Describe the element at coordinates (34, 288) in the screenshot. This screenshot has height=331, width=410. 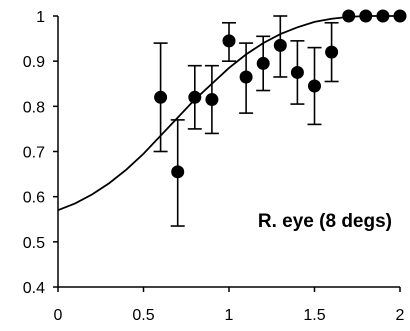
I see `y-tick-label: 0.4` at that location.